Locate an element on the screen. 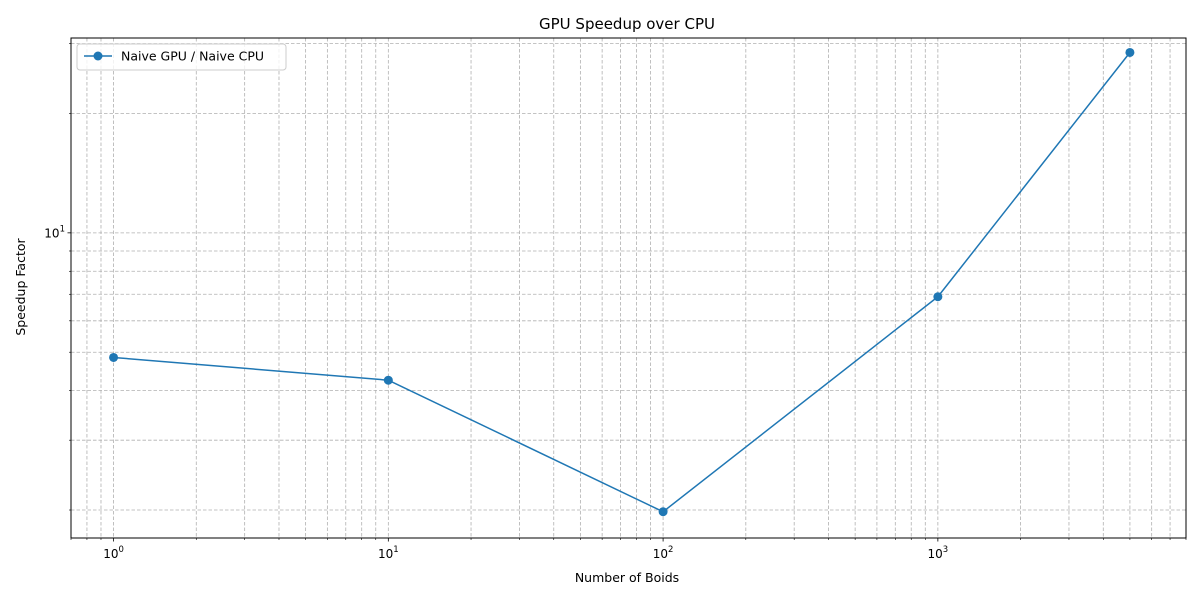 Image resolution: width=1200 pixels, height=600 pixels. legend: Naive GPU / Naive CPU is located at coordinates (181, 57).